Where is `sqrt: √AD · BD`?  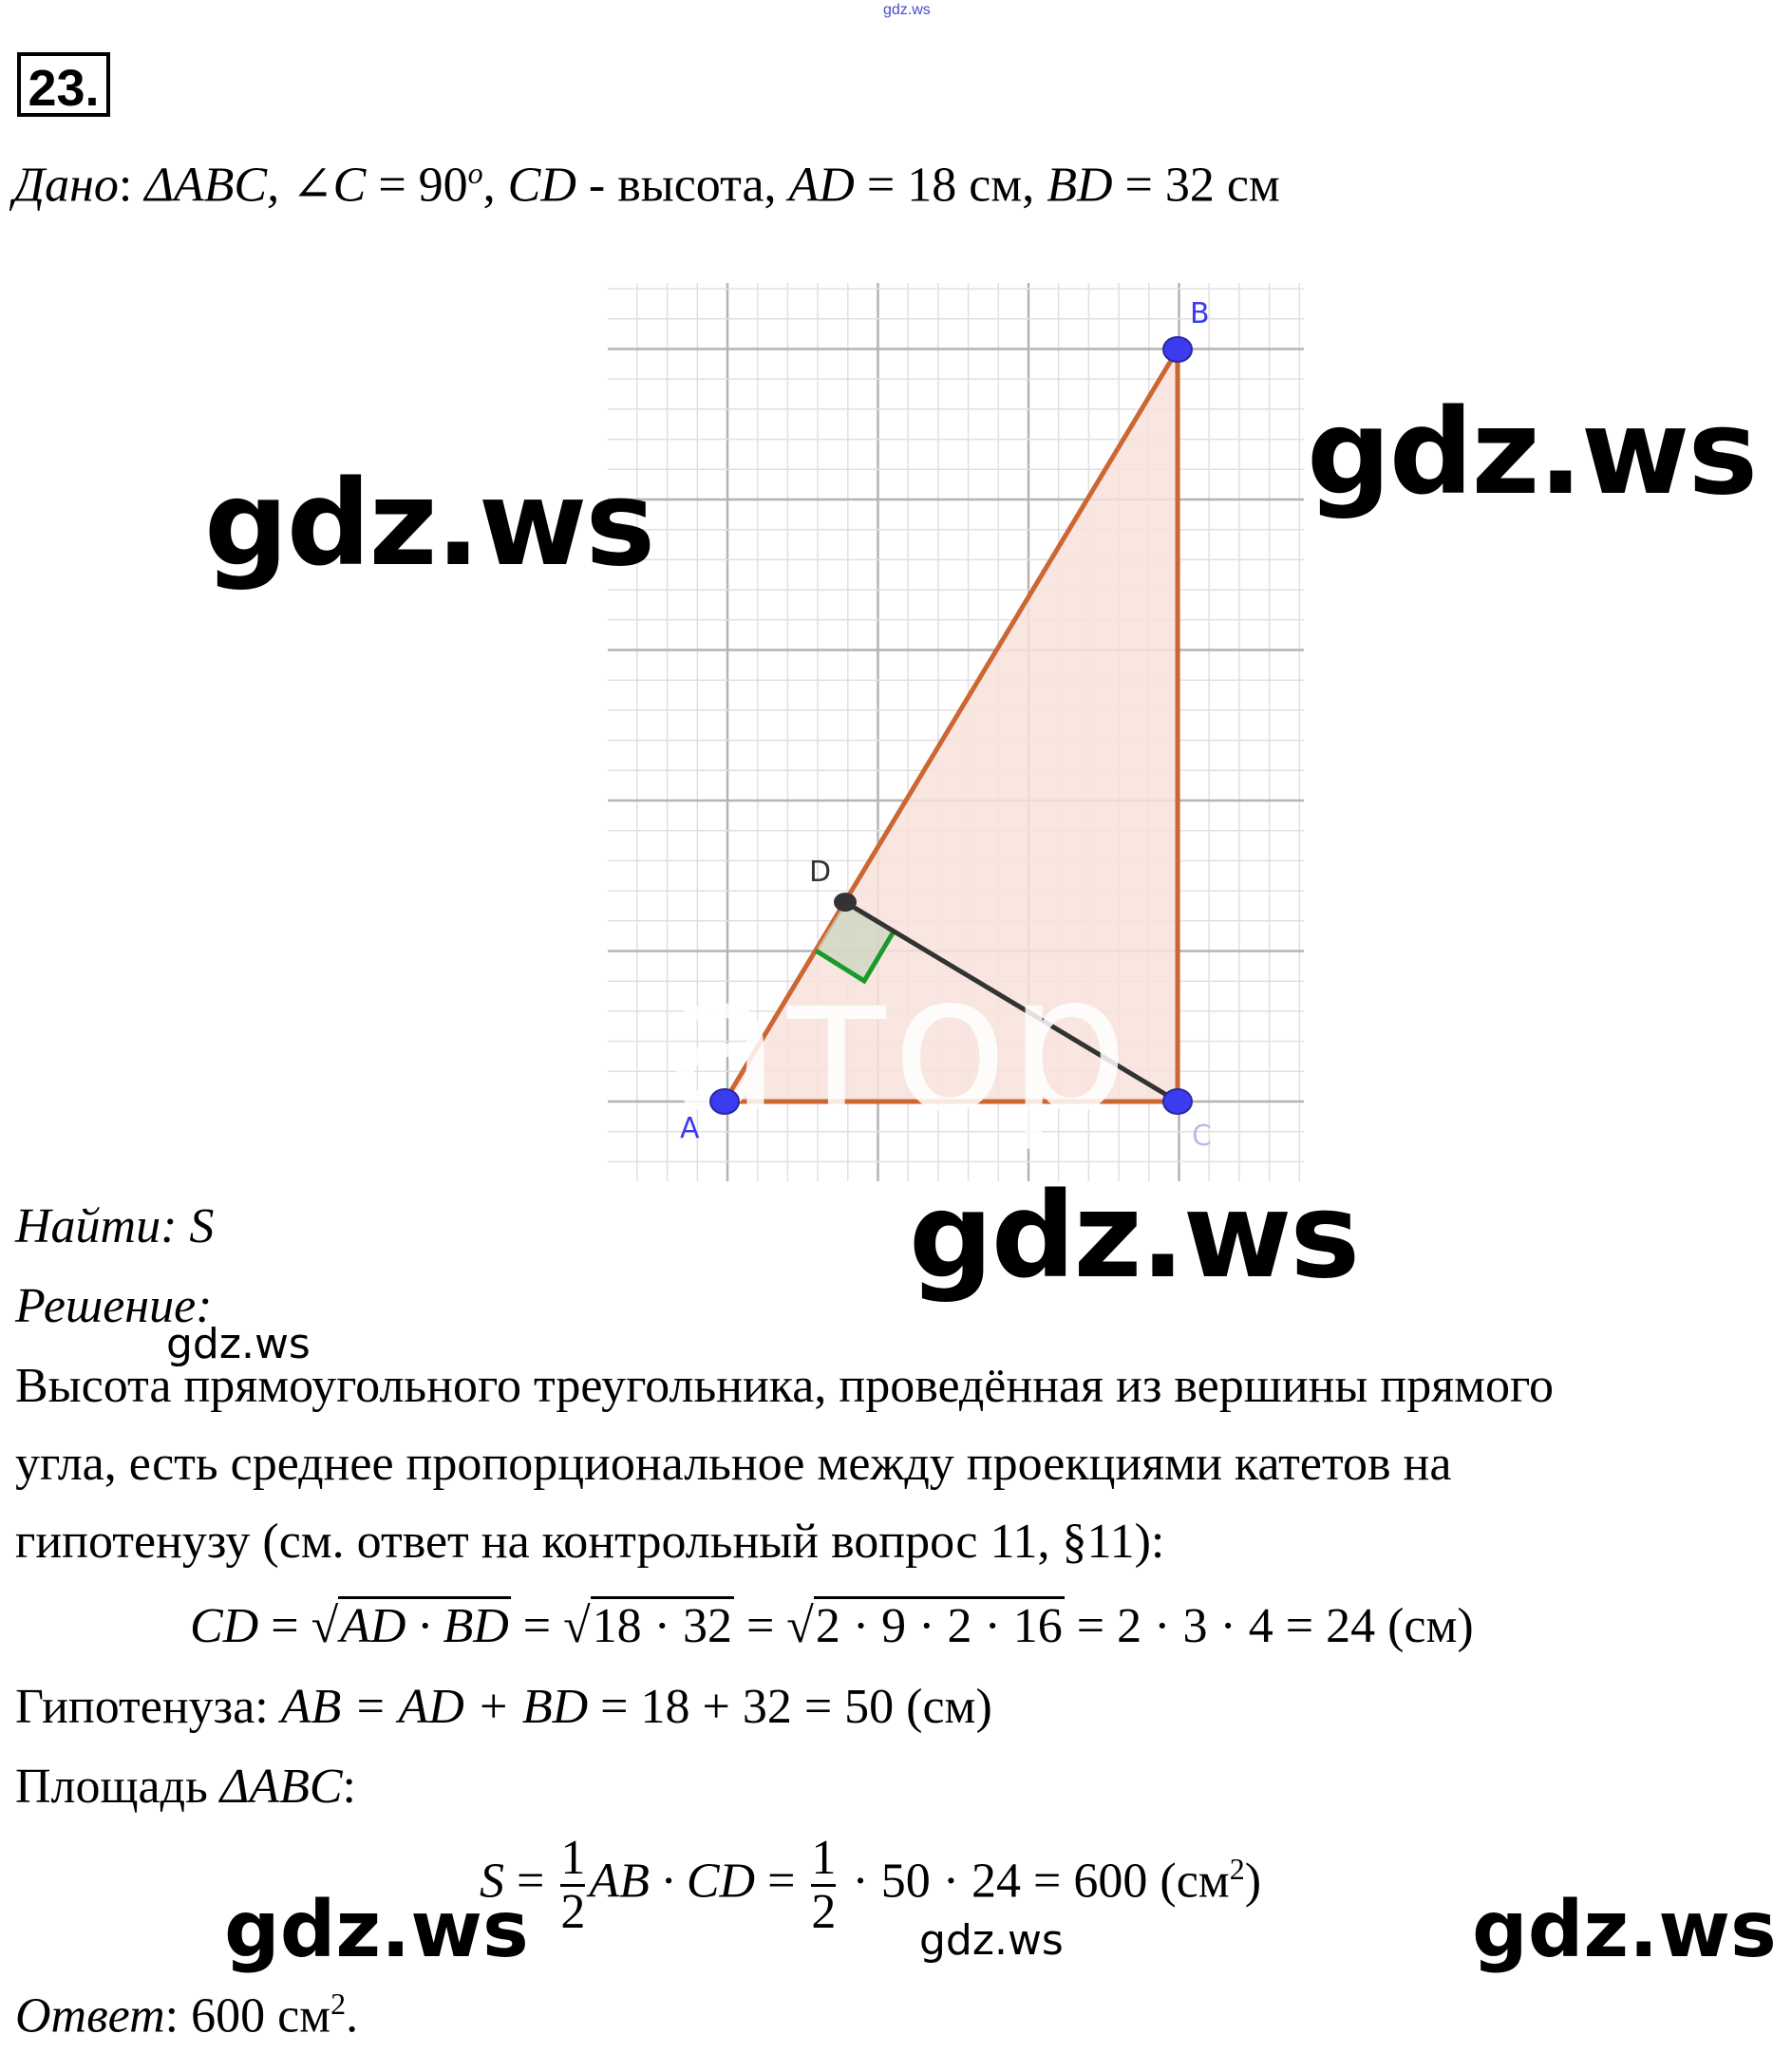
sqrt: √AD · BD is located at coordinates (411, 1626).